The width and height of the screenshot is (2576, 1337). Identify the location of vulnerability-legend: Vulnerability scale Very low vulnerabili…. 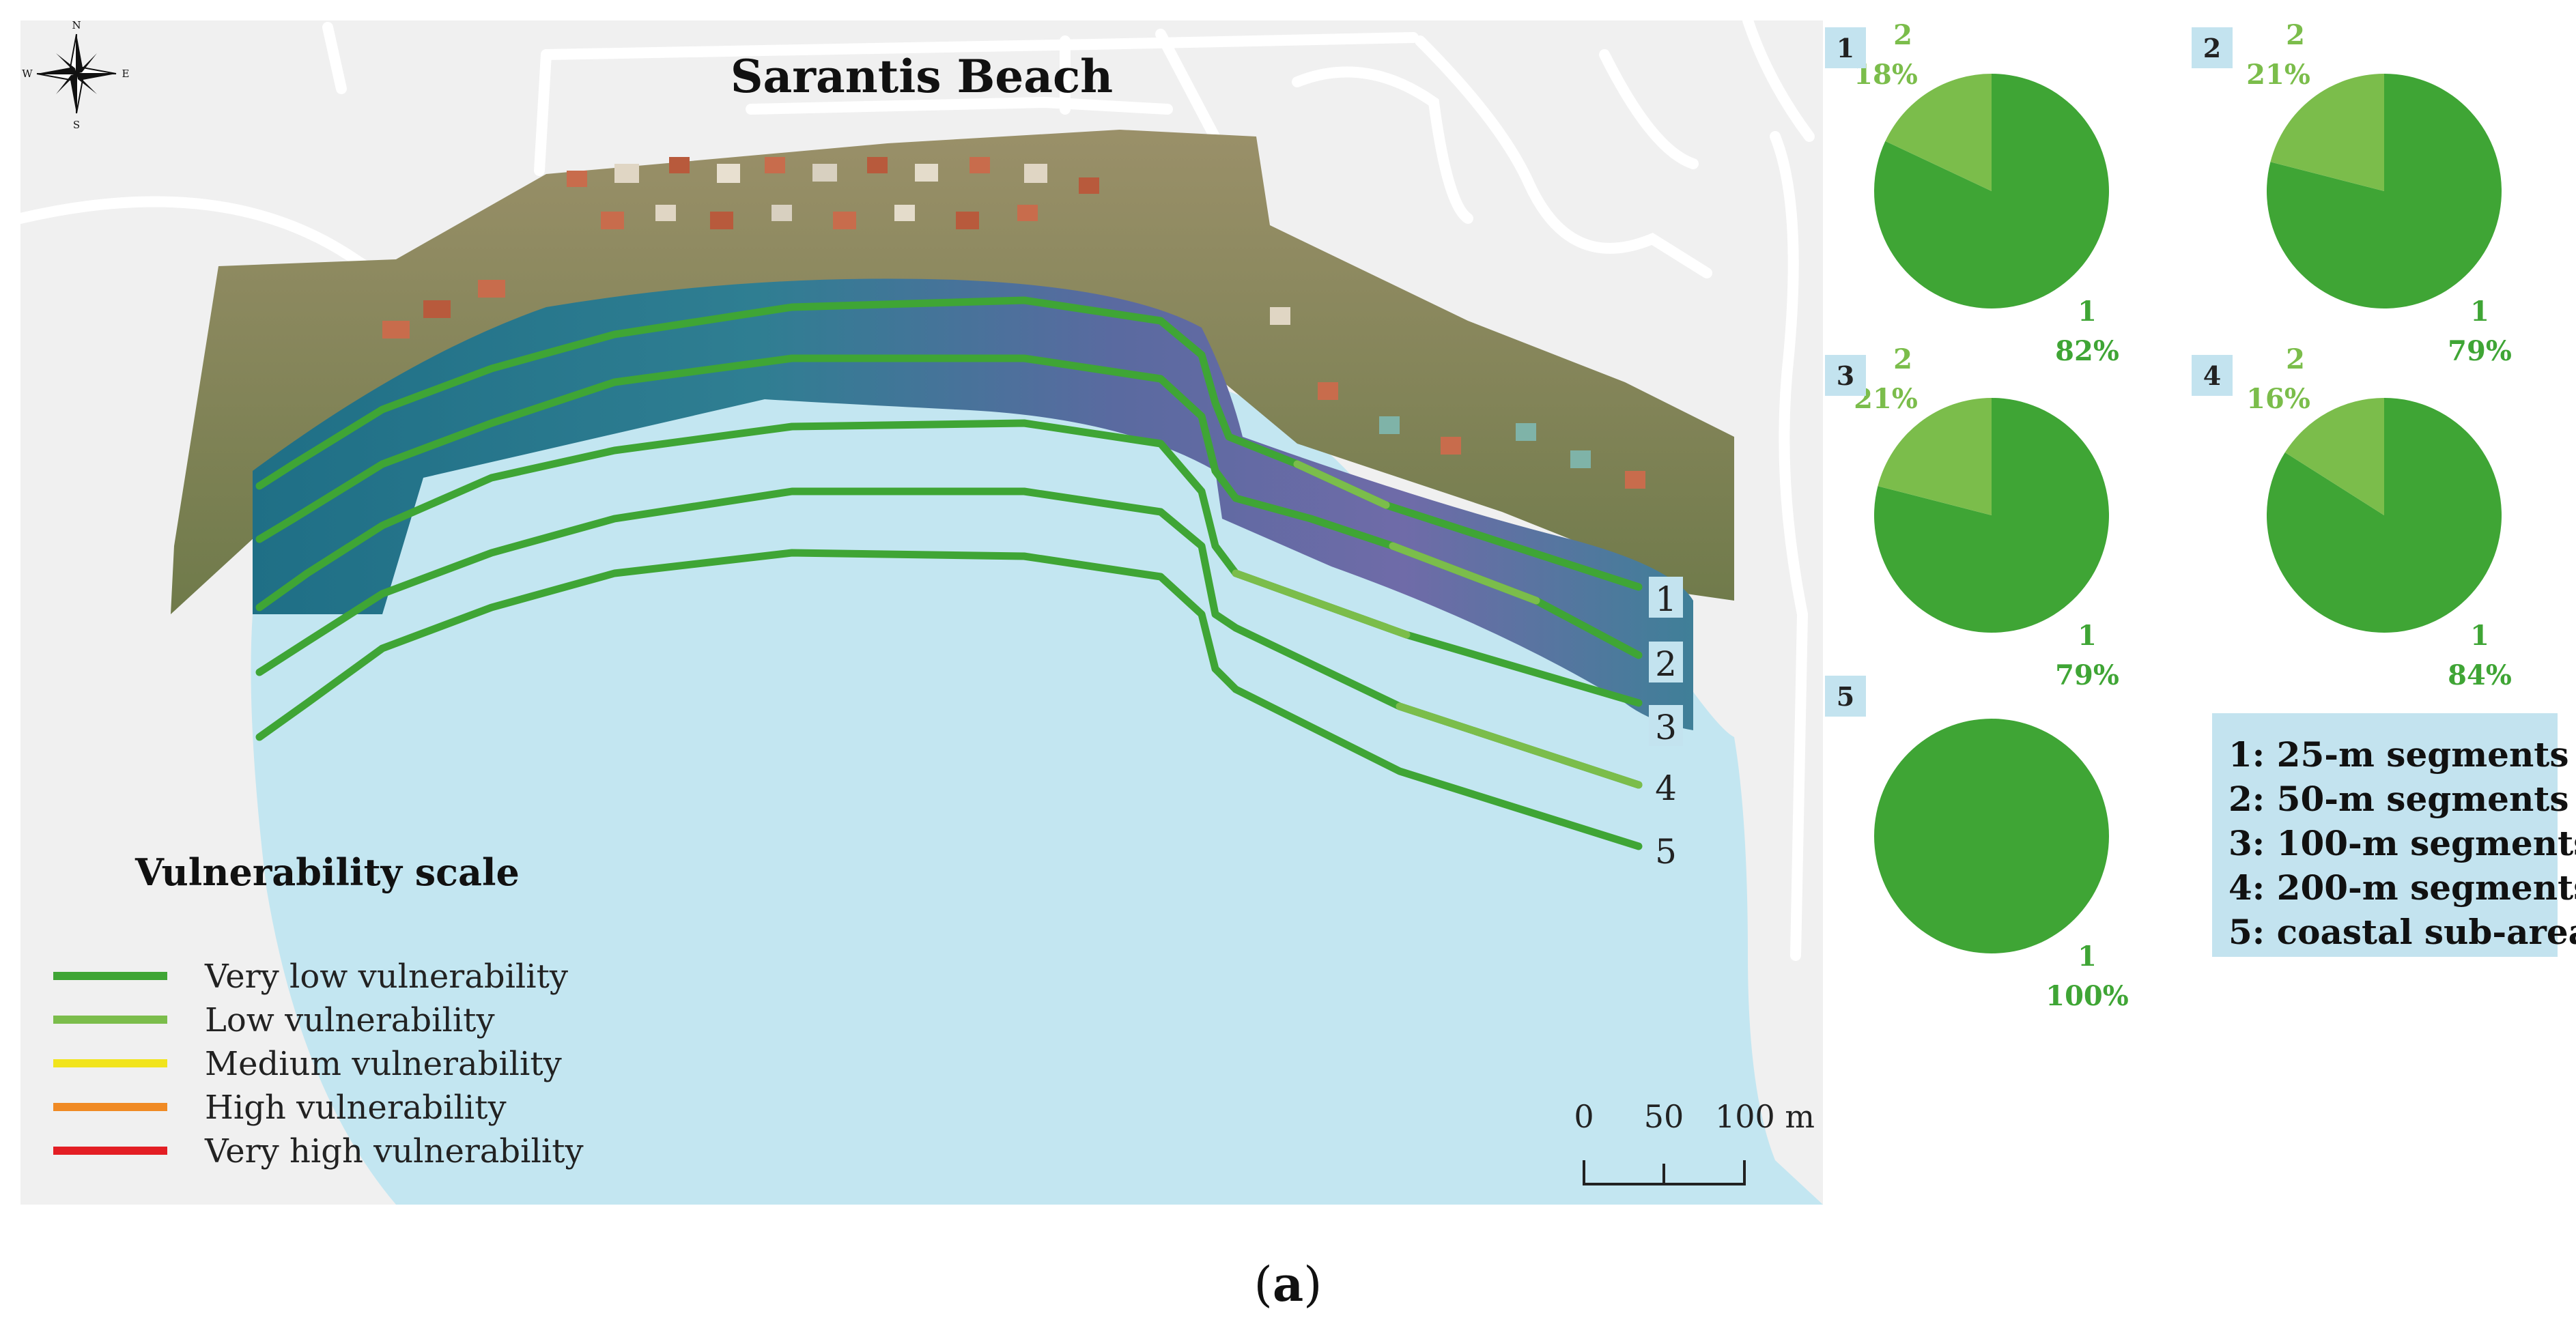
(318, 1010).